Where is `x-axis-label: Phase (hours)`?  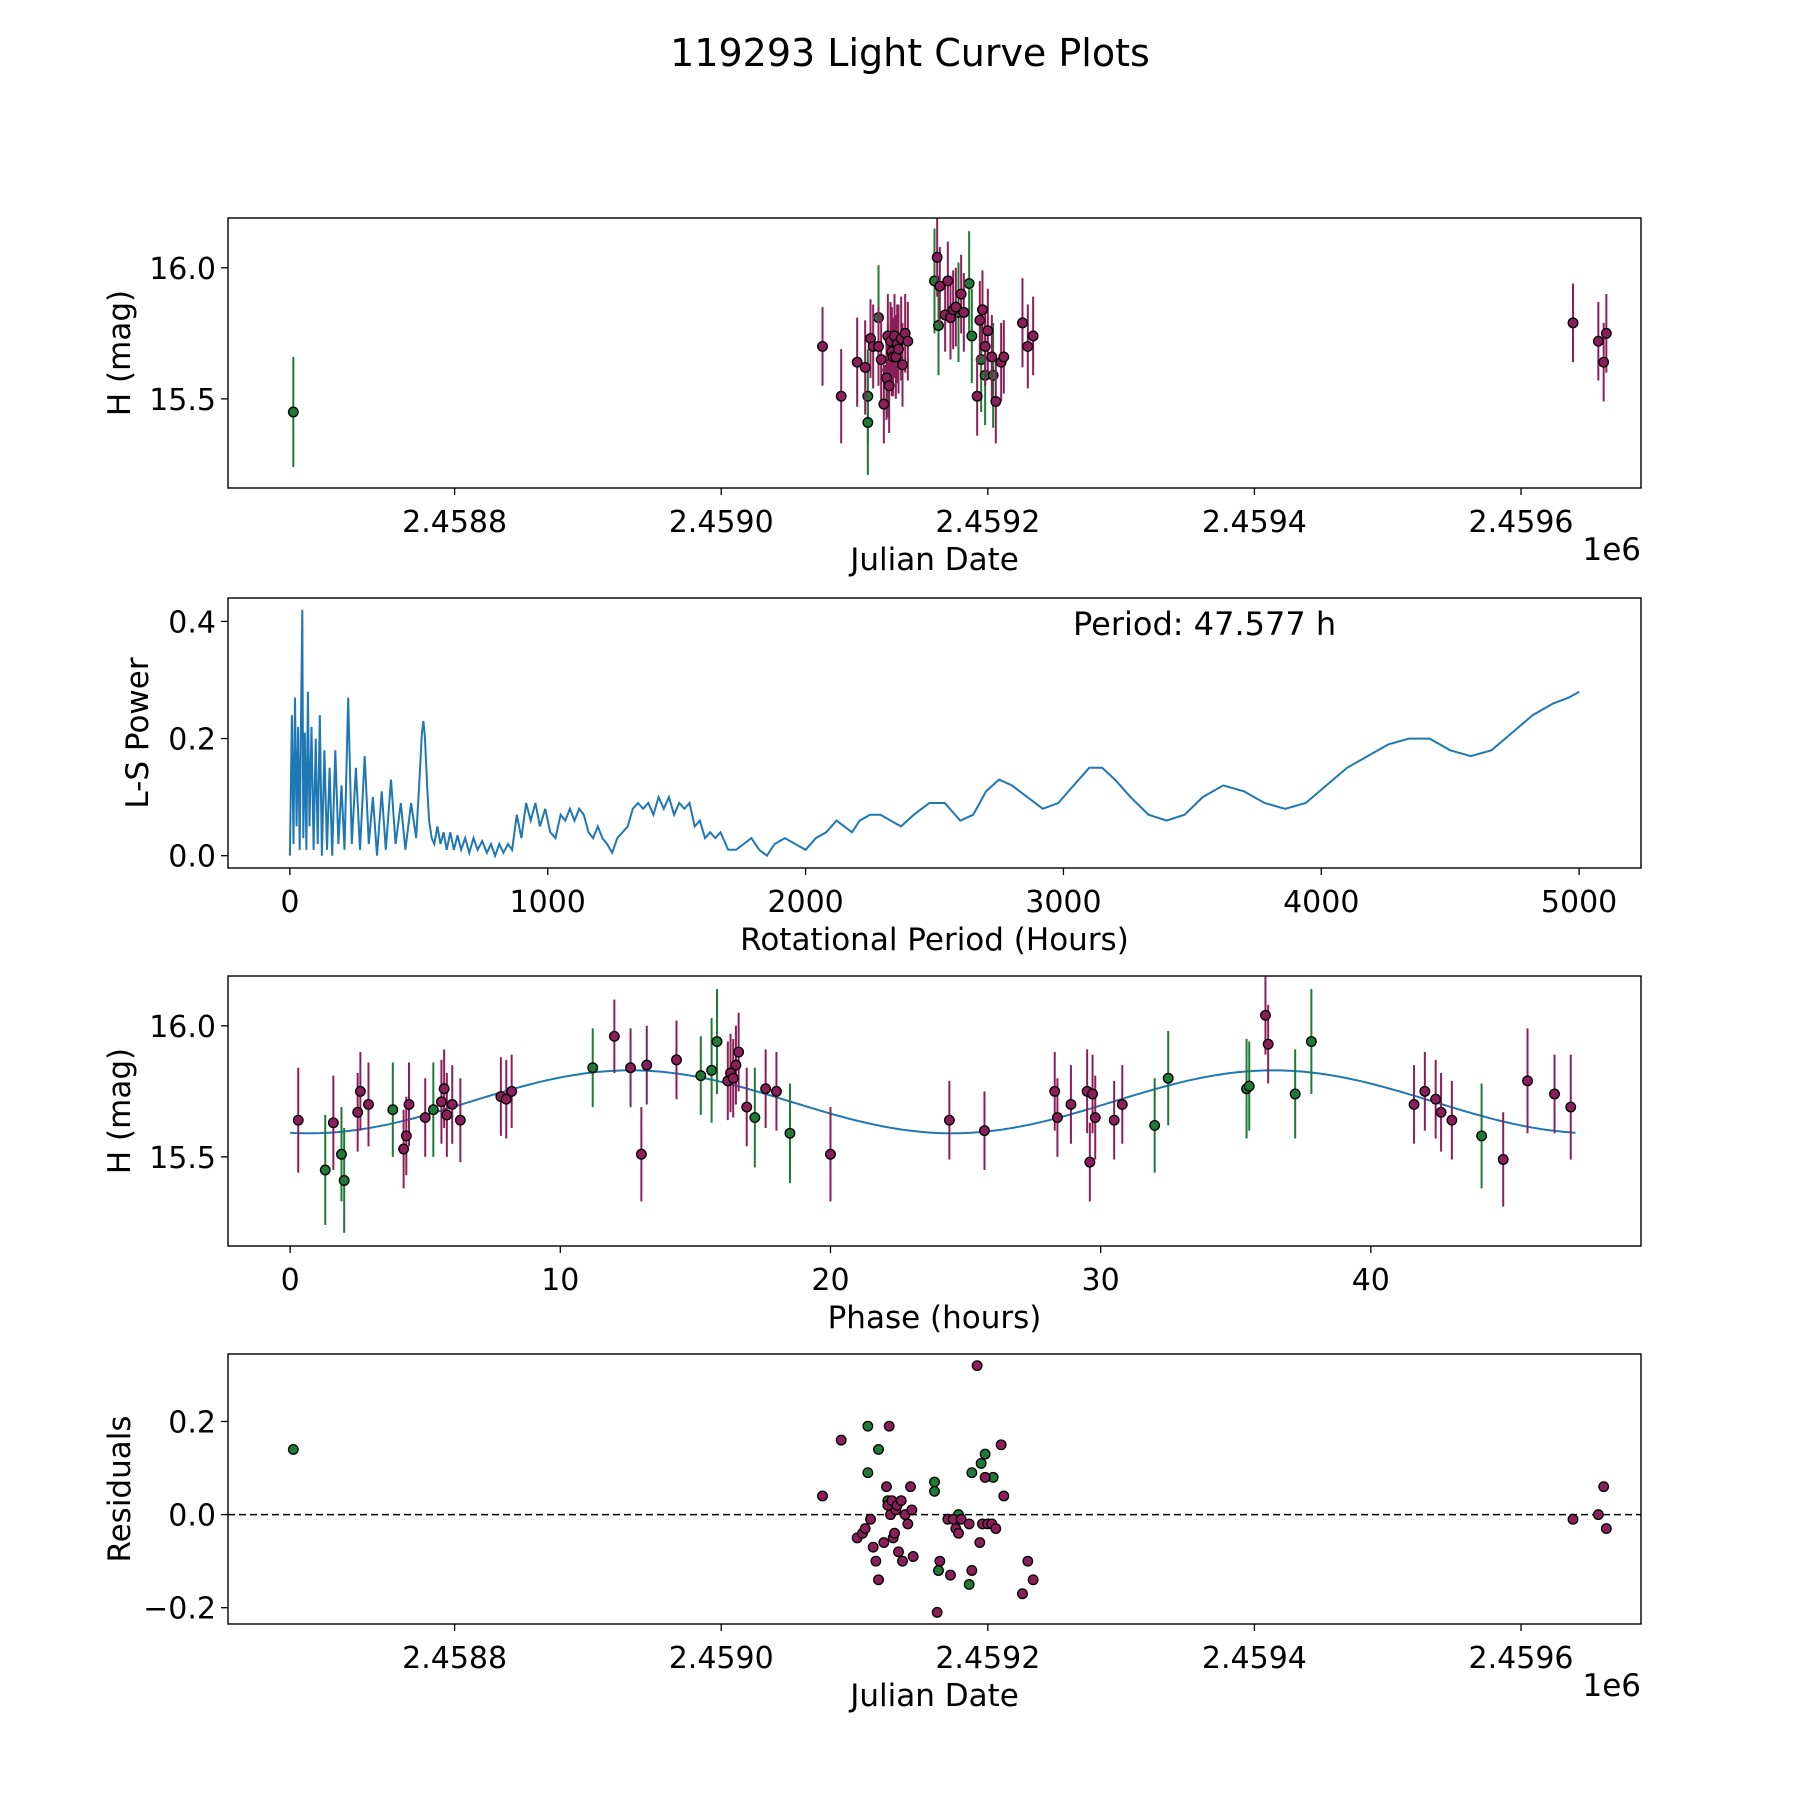
x-axis-label: Phase (hours) is located at coordinates (935, 1318).